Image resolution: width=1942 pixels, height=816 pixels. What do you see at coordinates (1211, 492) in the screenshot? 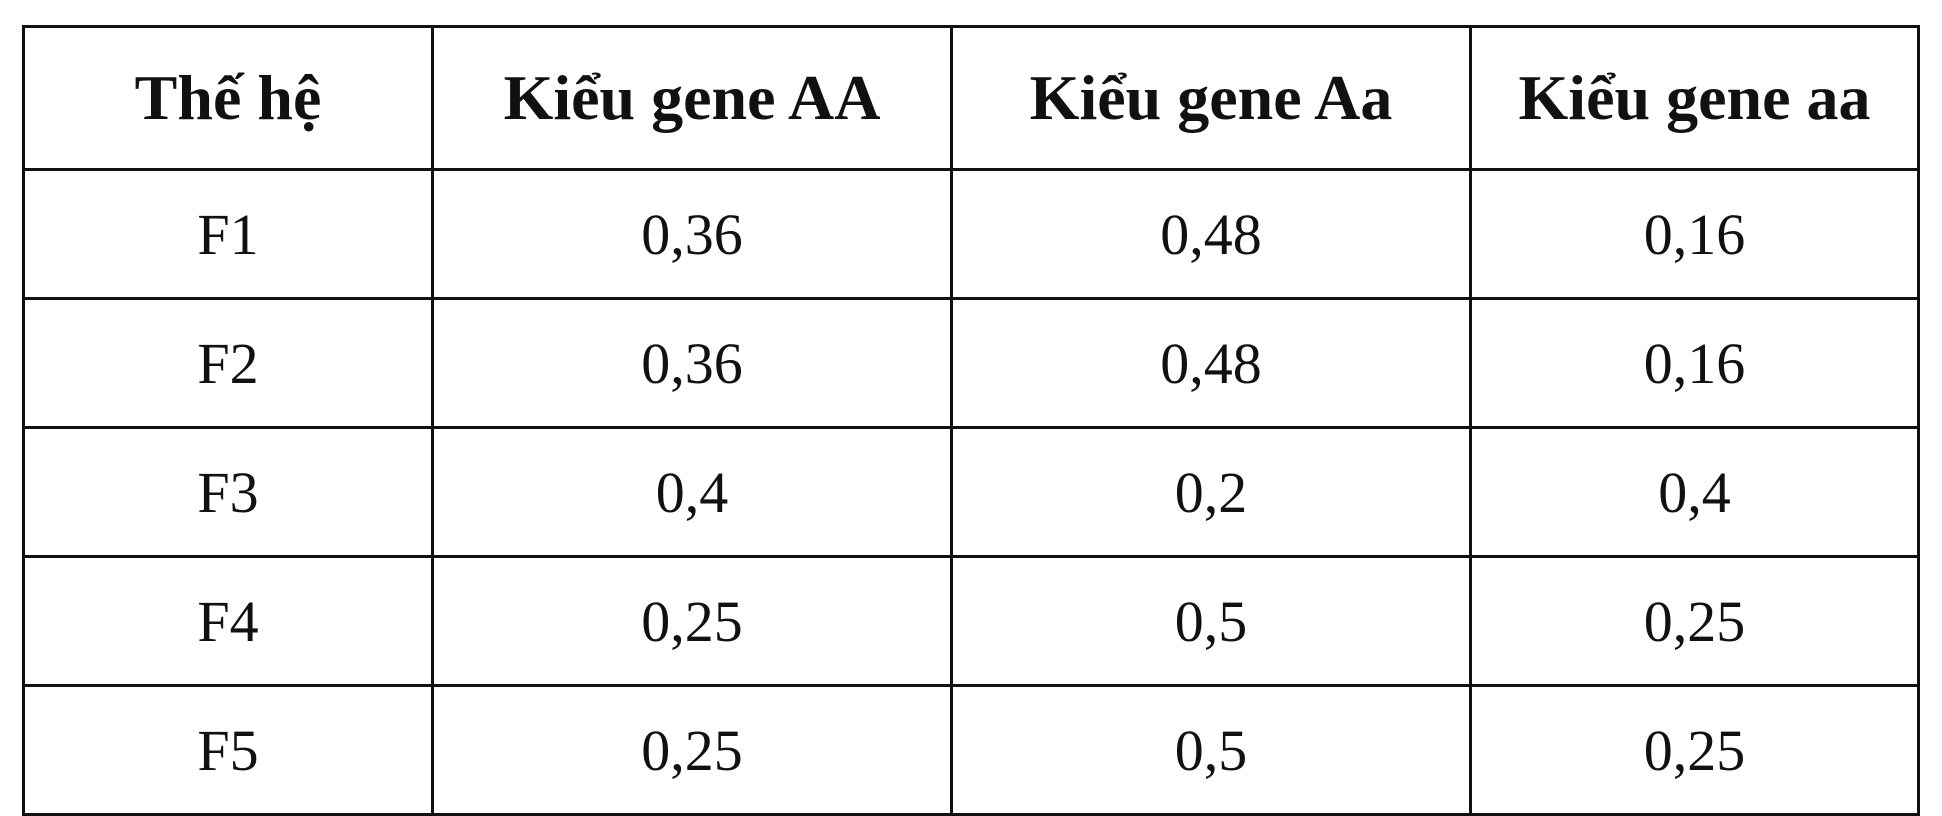
I see `frequency-cell: 0,2` at bounding box center [1211, 492].